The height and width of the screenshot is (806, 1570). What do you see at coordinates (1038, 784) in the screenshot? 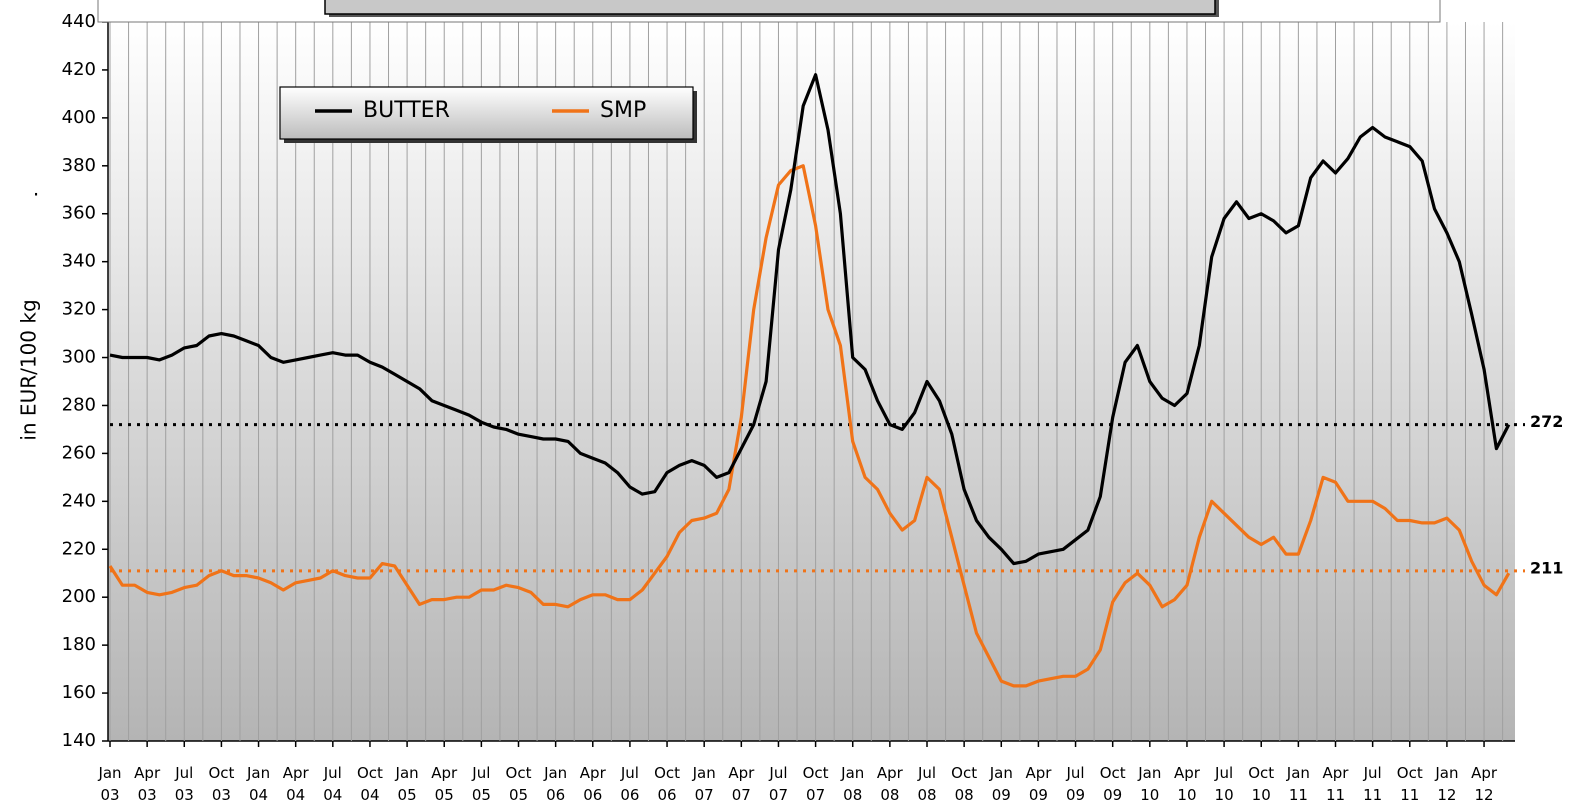
I see `x-tick-label: Apr 09` at bounding box center [1038, 784].